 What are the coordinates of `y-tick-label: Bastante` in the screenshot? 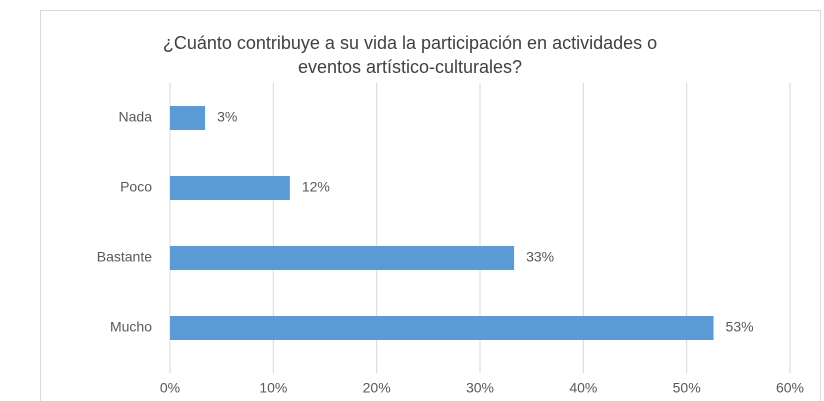 It's located at (124, 257).